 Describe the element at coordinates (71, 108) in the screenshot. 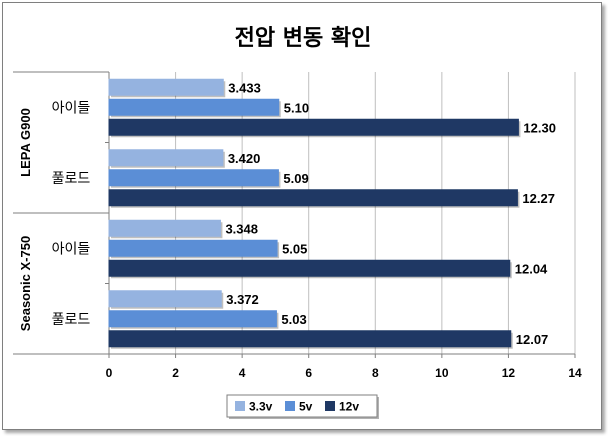

I see `category-label-0-0: 아이들` at that location.